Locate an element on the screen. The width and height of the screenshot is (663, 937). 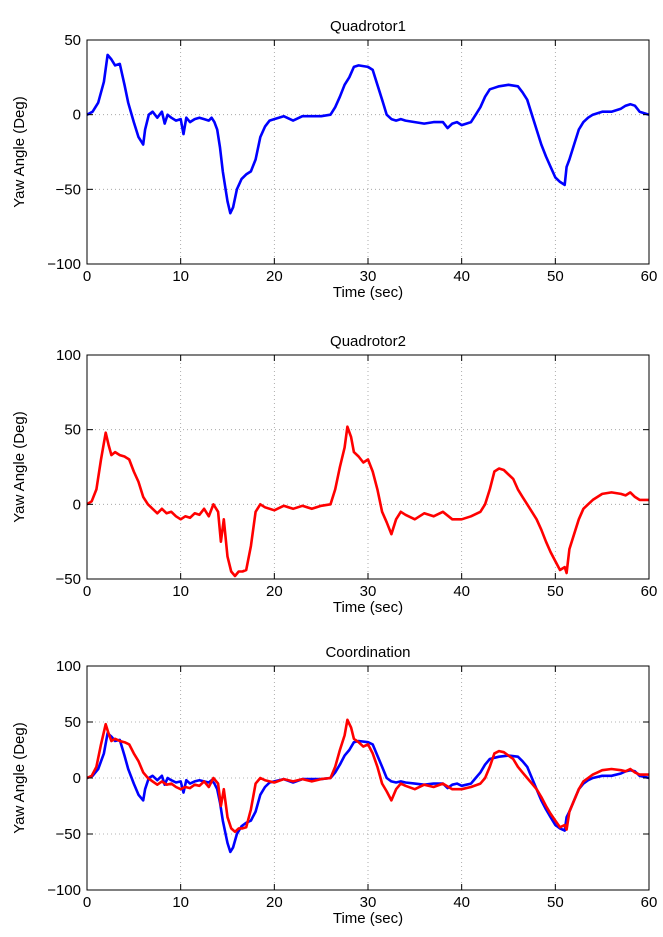
chart-title: Quadrotor1 is located at coordinates (368, 26).